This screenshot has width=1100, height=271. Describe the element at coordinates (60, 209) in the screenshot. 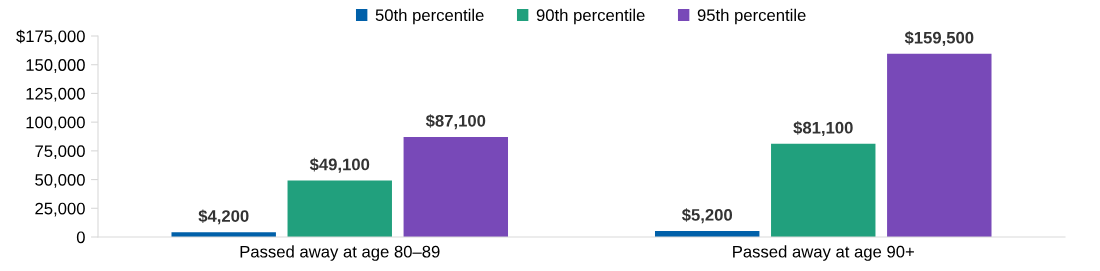

I see `y-tick-label: 25,000` at that location.